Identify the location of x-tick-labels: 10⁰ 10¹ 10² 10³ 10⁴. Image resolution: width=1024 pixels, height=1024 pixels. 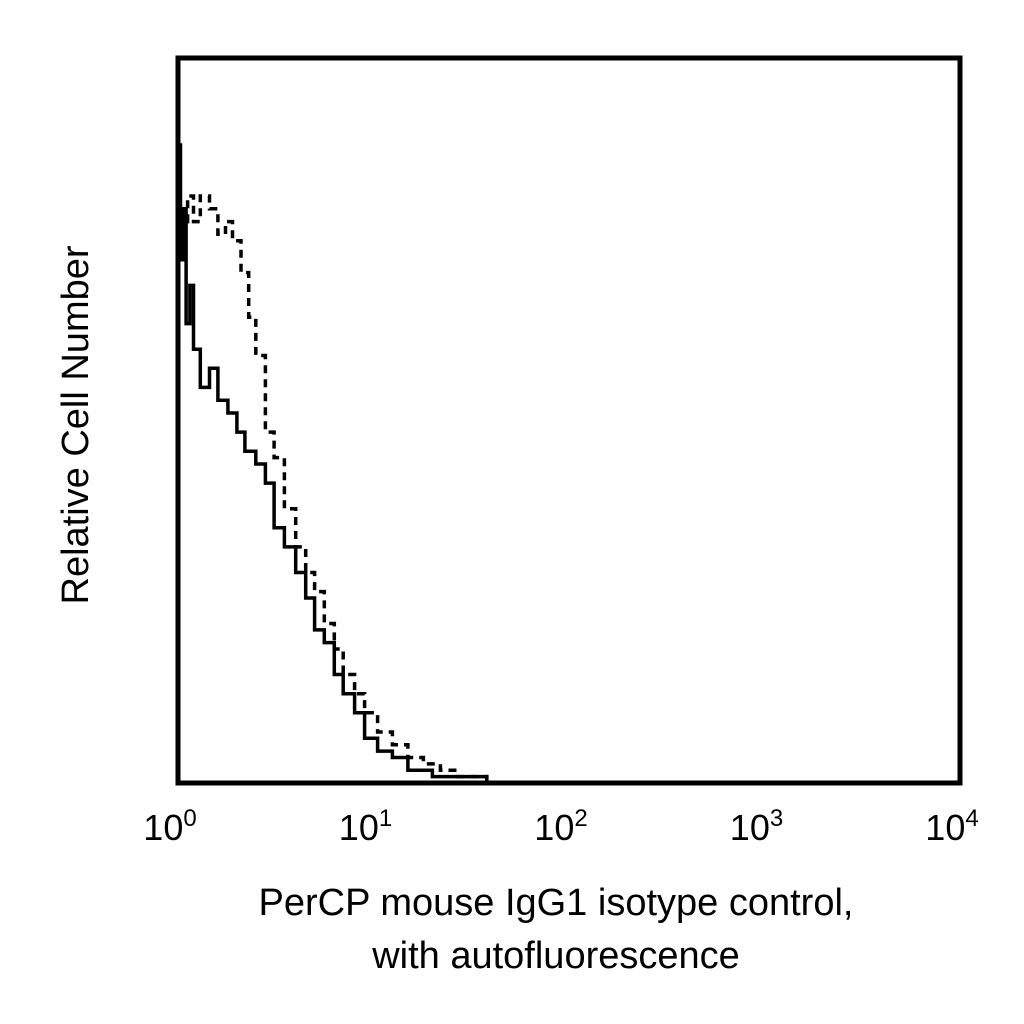
(560, 826).